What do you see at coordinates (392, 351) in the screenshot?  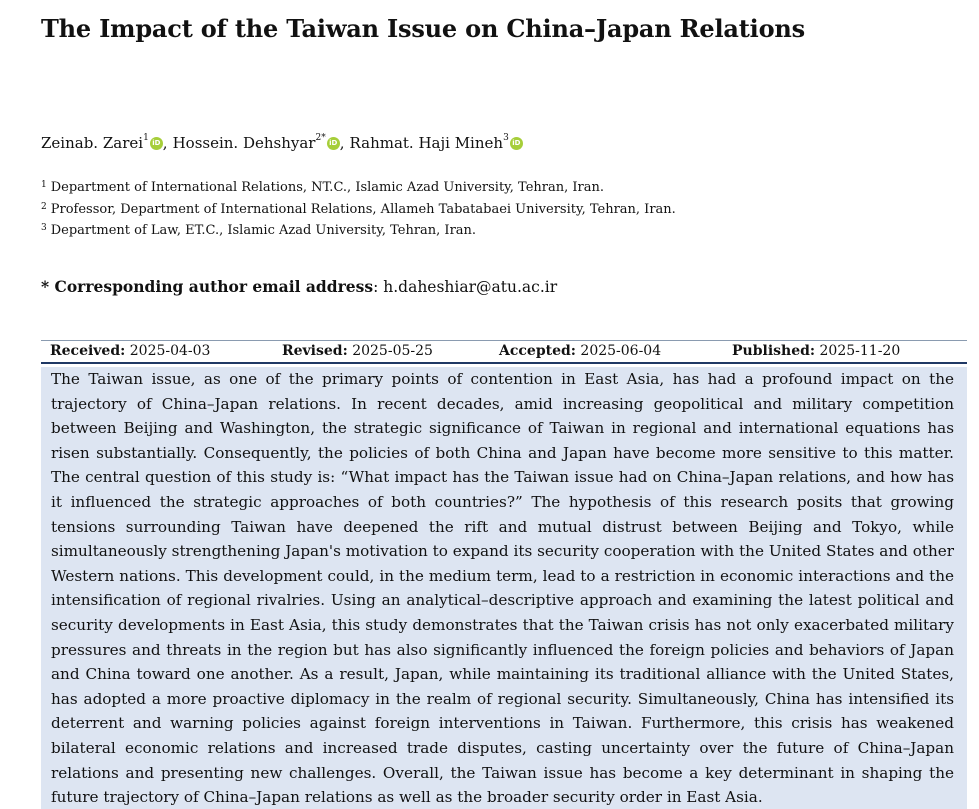 I see `revised-value: 2025-05-25` at bounding box center [392, 351].